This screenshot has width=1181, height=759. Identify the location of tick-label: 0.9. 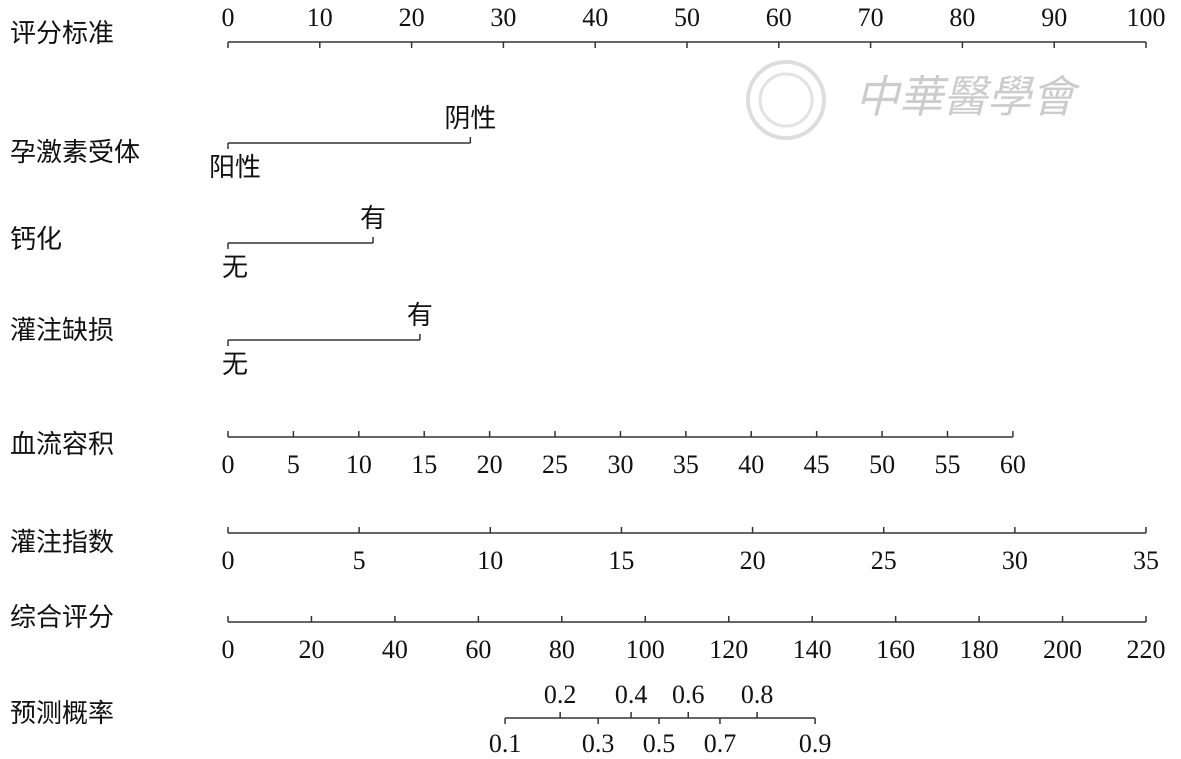
(815, 743).